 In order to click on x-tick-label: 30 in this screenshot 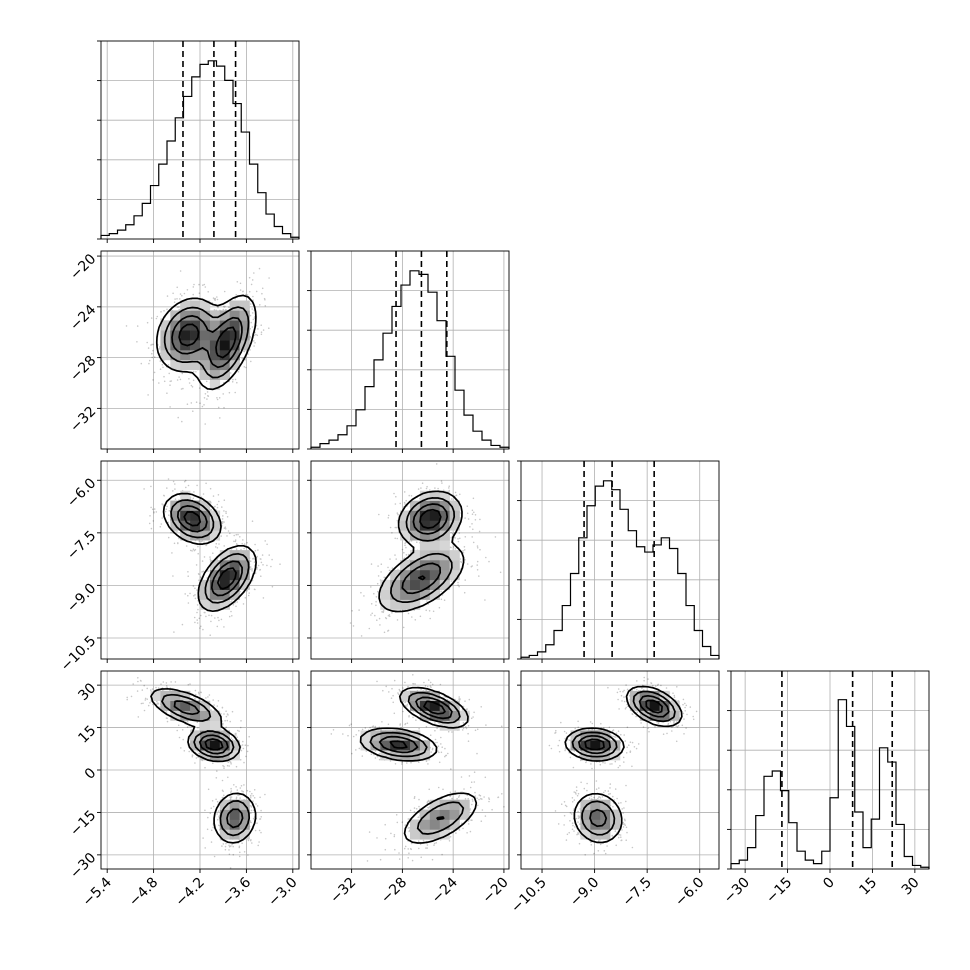, I will do `click(911, 887)`.